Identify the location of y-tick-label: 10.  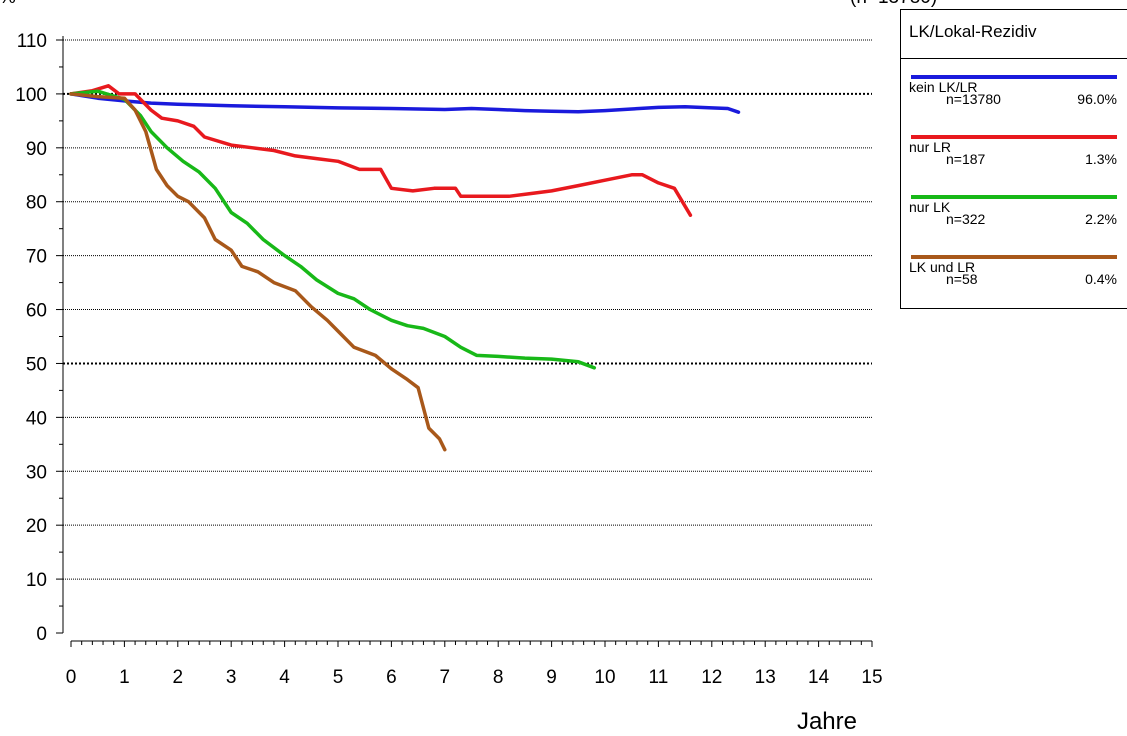
(36, 580).